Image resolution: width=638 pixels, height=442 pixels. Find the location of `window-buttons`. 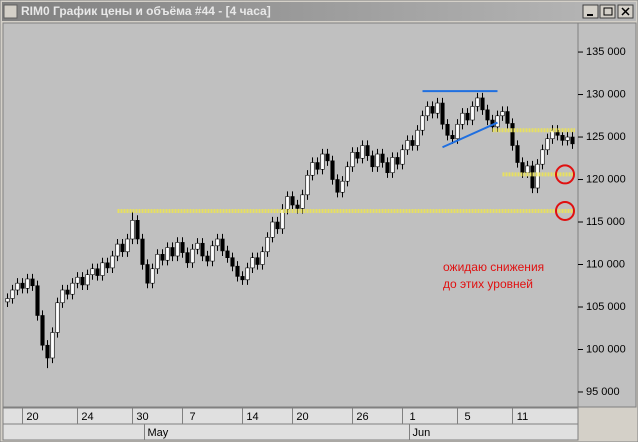

window-buttons is located at coordinates (608, 11).